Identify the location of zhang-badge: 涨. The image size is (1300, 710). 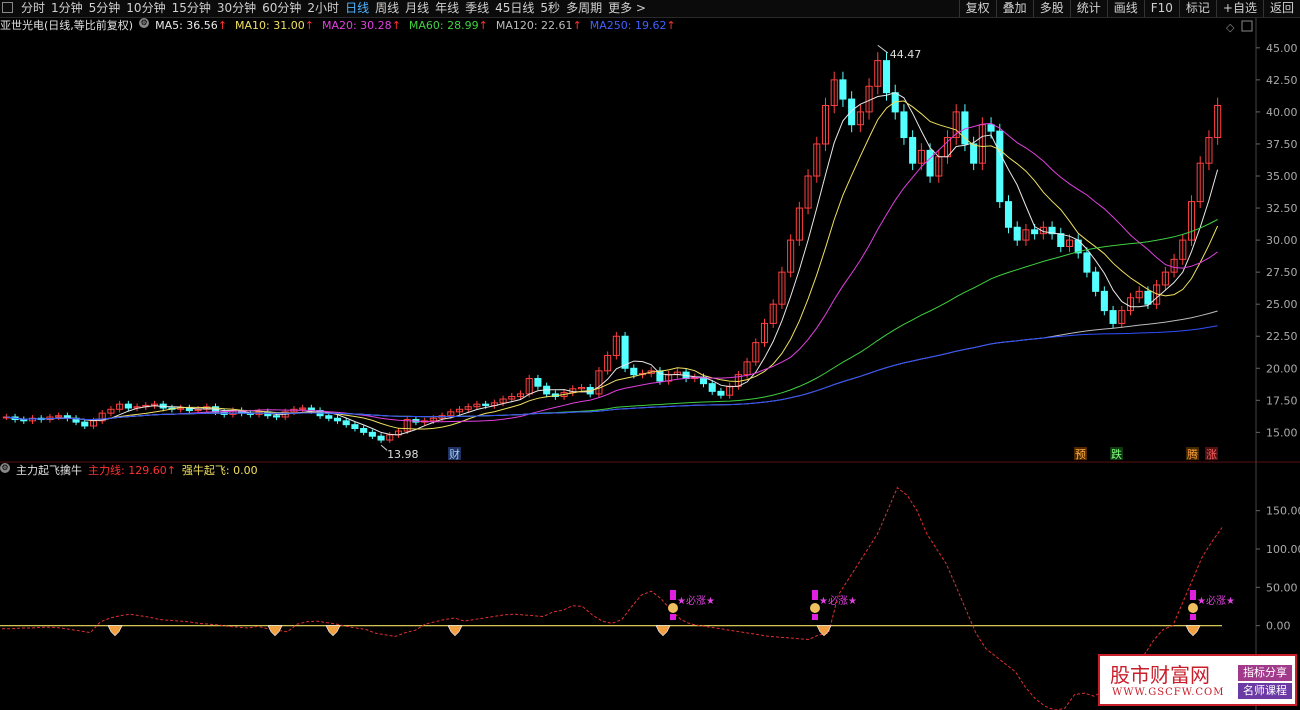
(1211, 454).